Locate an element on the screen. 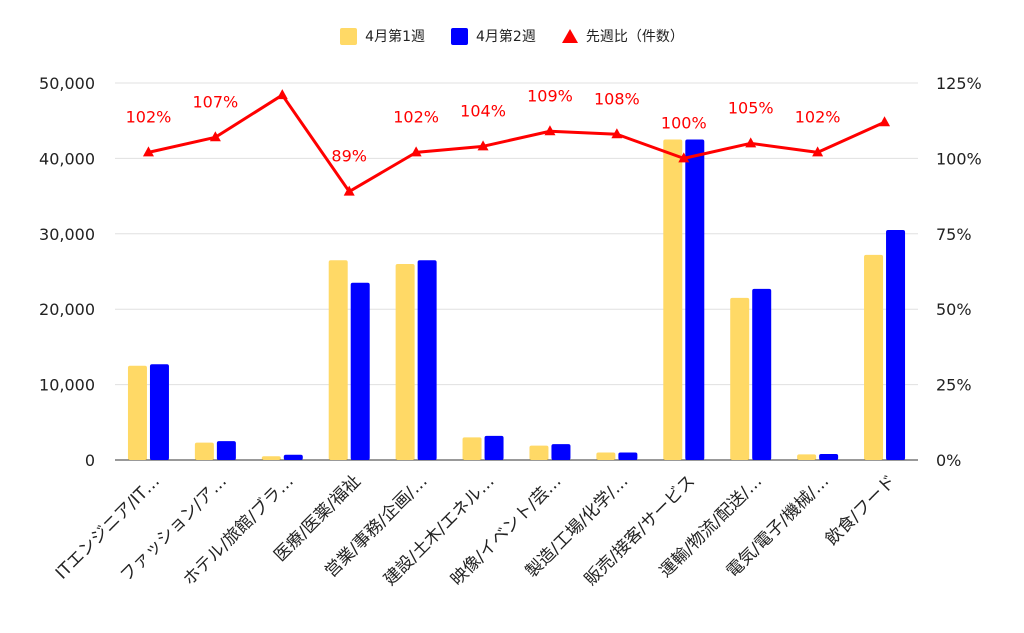  ratio-data-label: 107% is located at coordinates (216, 101).